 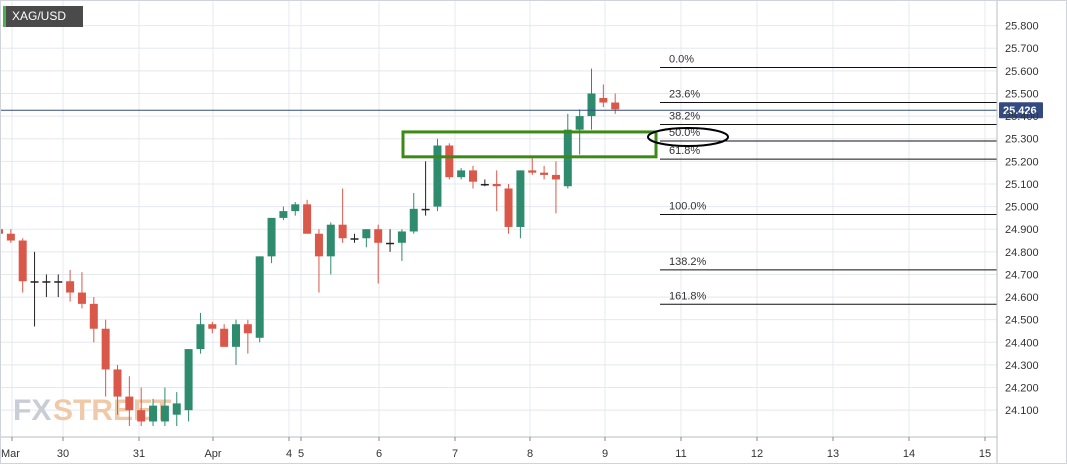 What do you see at coordinates (455, 454) in the screenshot?
I see `x-tick-label: 7` at bounding box center [455, 454].